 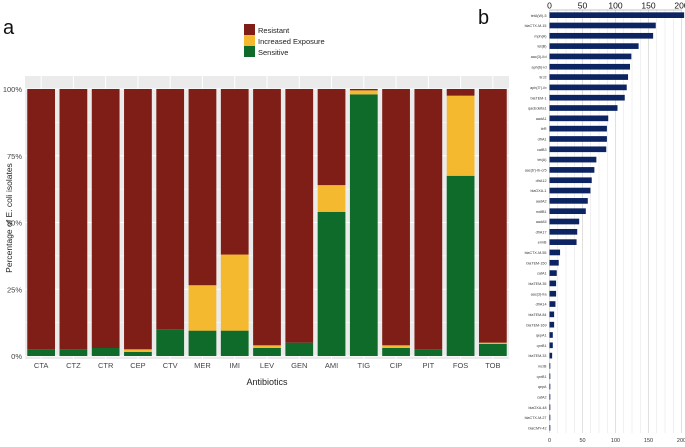 I want to click on gene-label-36: qepA, so click(x=542, y=387).